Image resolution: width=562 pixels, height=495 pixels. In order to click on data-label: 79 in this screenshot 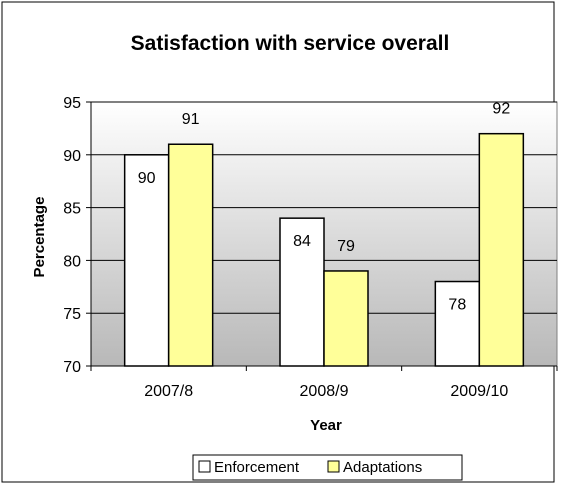, I will do `click(346, 246)`.